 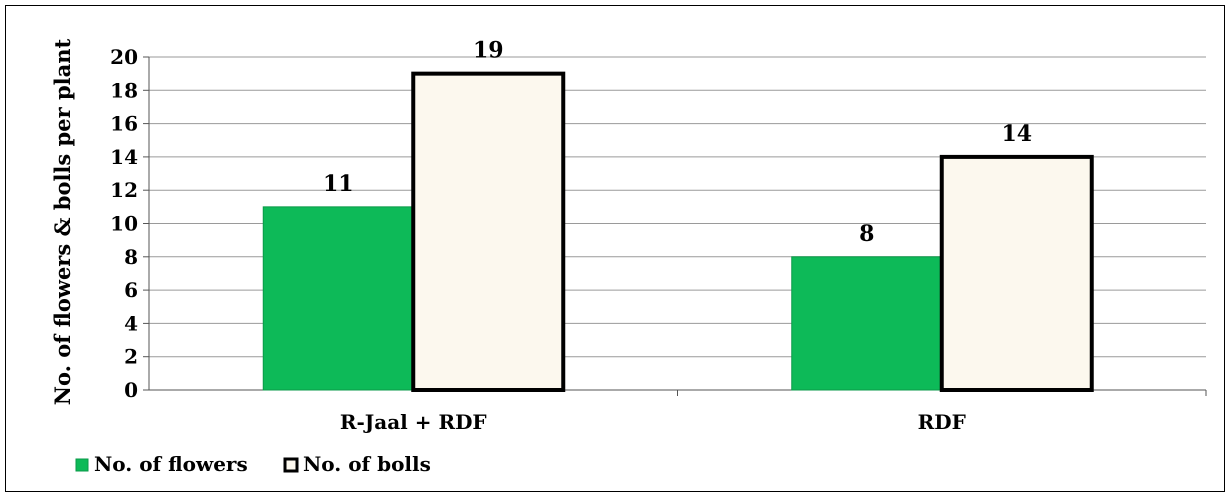 What do you see at coordinates (131, 357) in the screenshot?
I see `y-tick-label: 2` at bounding box center [131, 357].